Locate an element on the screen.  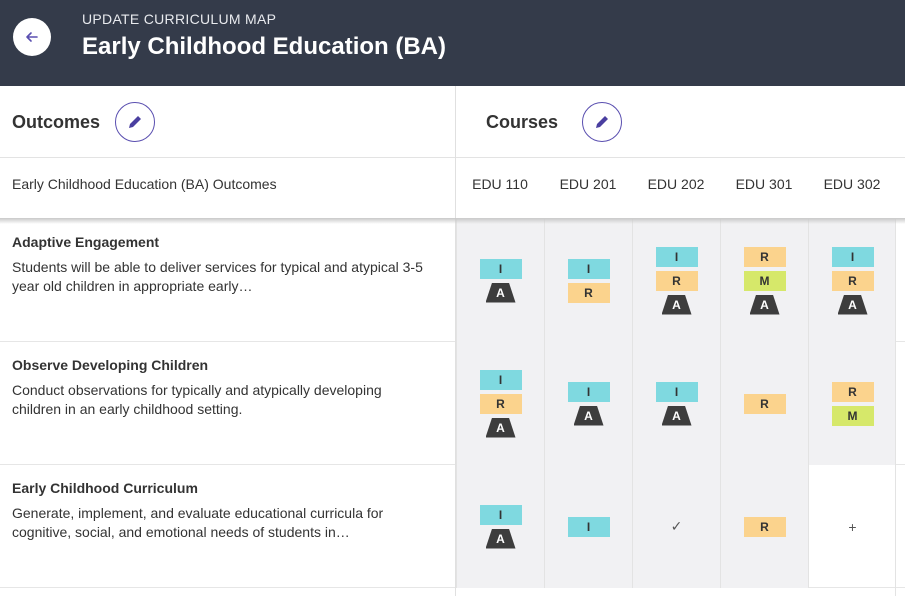
header-shadow is located at coordinates (452, 221).